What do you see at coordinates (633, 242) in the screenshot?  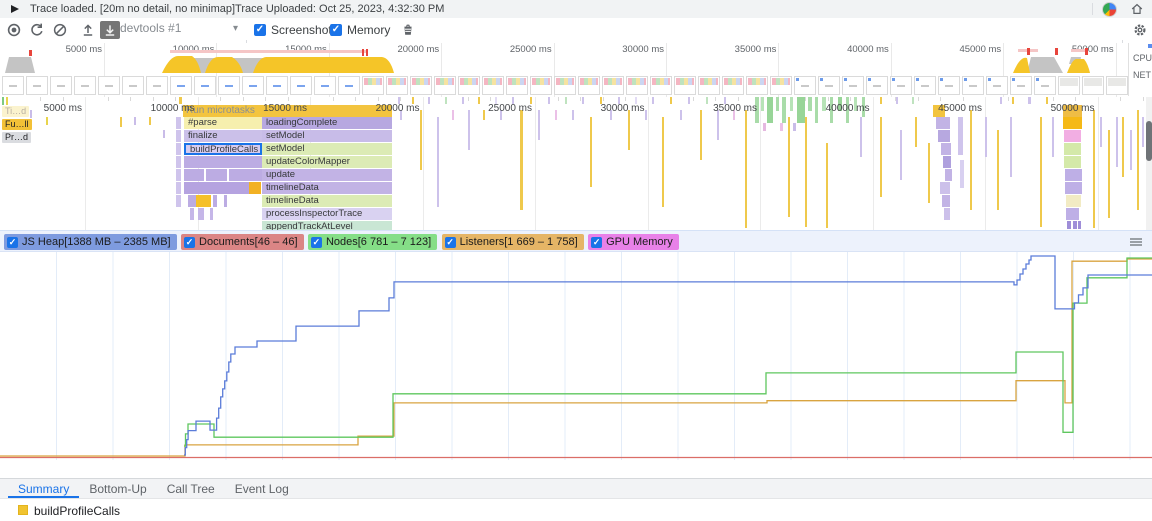 I see `counter-chip-gpu-memory: ✓ GPU Memory` at bounding box center [633, 242].